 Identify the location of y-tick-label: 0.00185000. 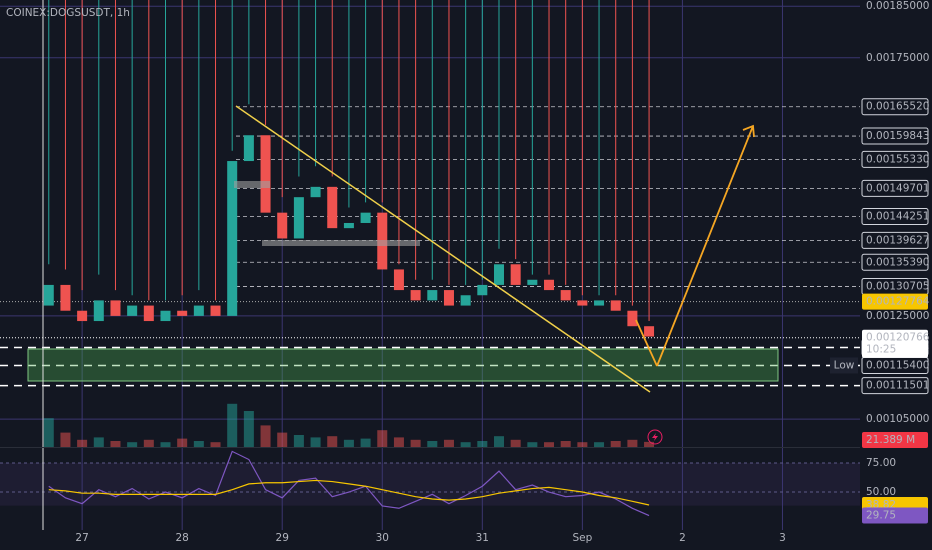
(897, 6).